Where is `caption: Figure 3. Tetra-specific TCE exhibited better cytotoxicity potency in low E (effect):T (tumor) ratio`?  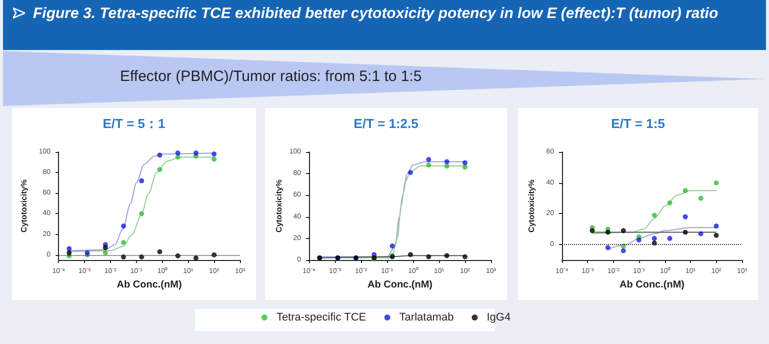 caption: Figure 3. Tetra-specific TCE exhibited better cytotoxicity potency in low E (effect):T (tumor) ratio is located at coordinates (375, 14).